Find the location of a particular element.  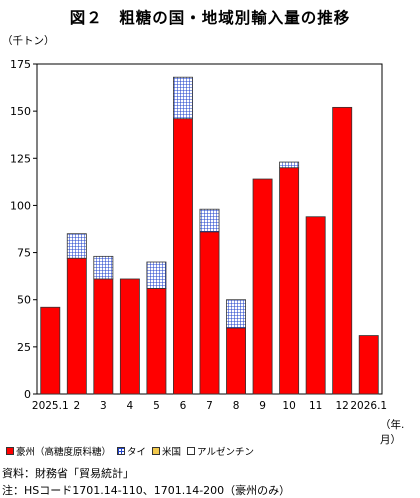

source-note: 資料：財務省「貿易統計」 is located at coordinates (68, 473).